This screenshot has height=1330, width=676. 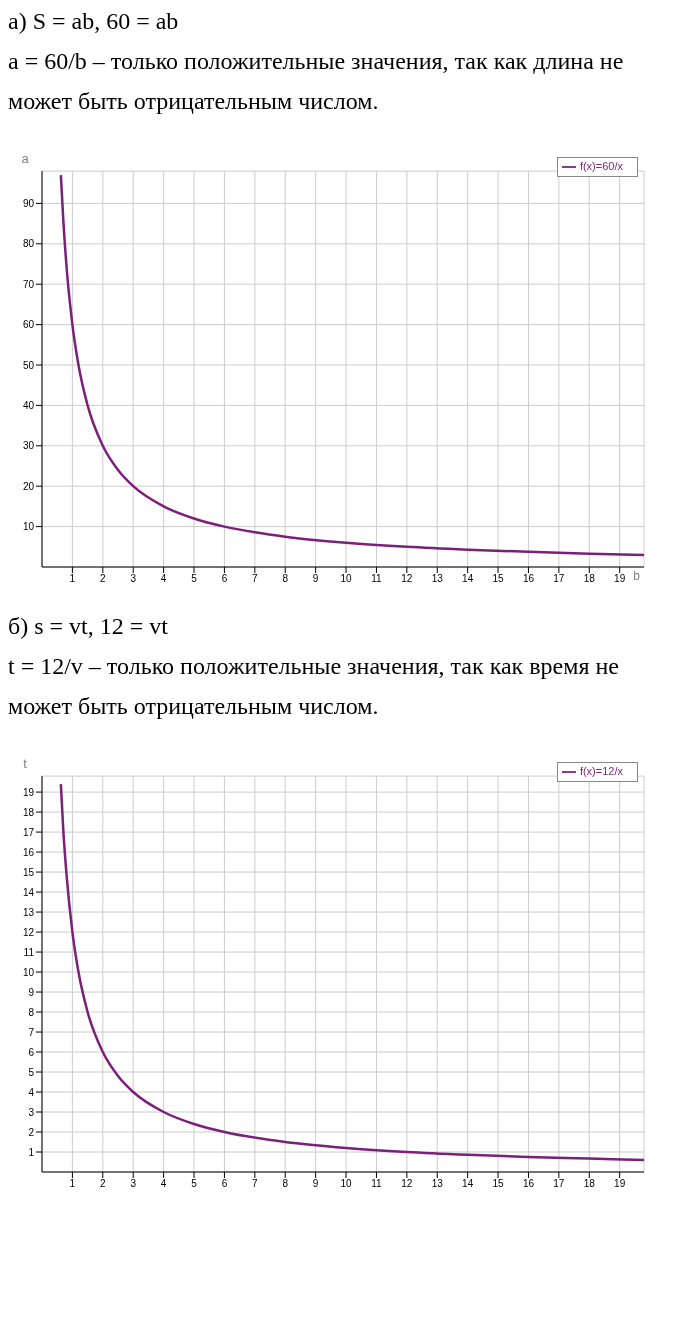 What do you see at coordinates (28, 365) in the screenshot?
I see `y-tick-label: 50` at bounding box center [28, 365].